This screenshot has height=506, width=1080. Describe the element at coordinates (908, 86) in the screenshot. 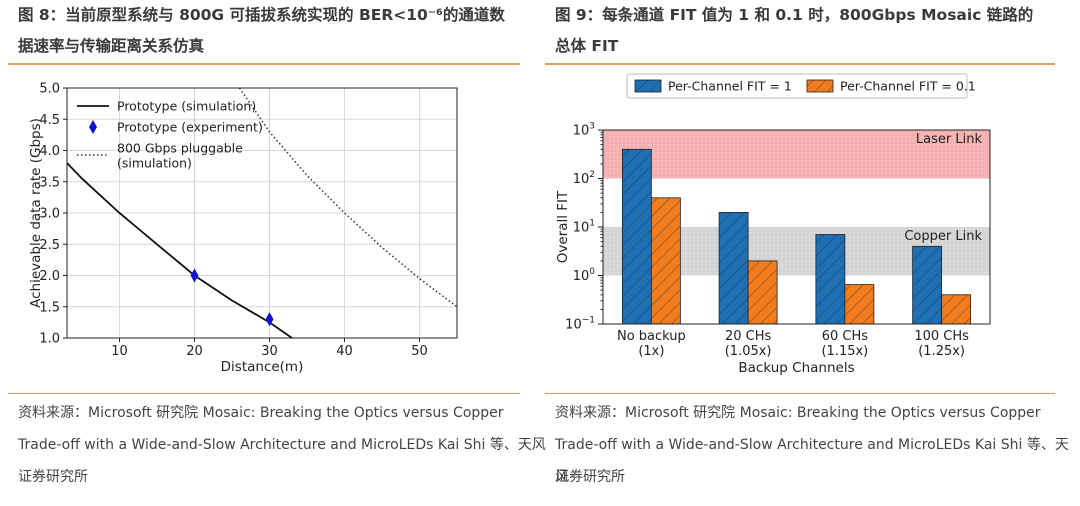

I see `legend-label: Per-Channel FIT = 0.1` at that location.